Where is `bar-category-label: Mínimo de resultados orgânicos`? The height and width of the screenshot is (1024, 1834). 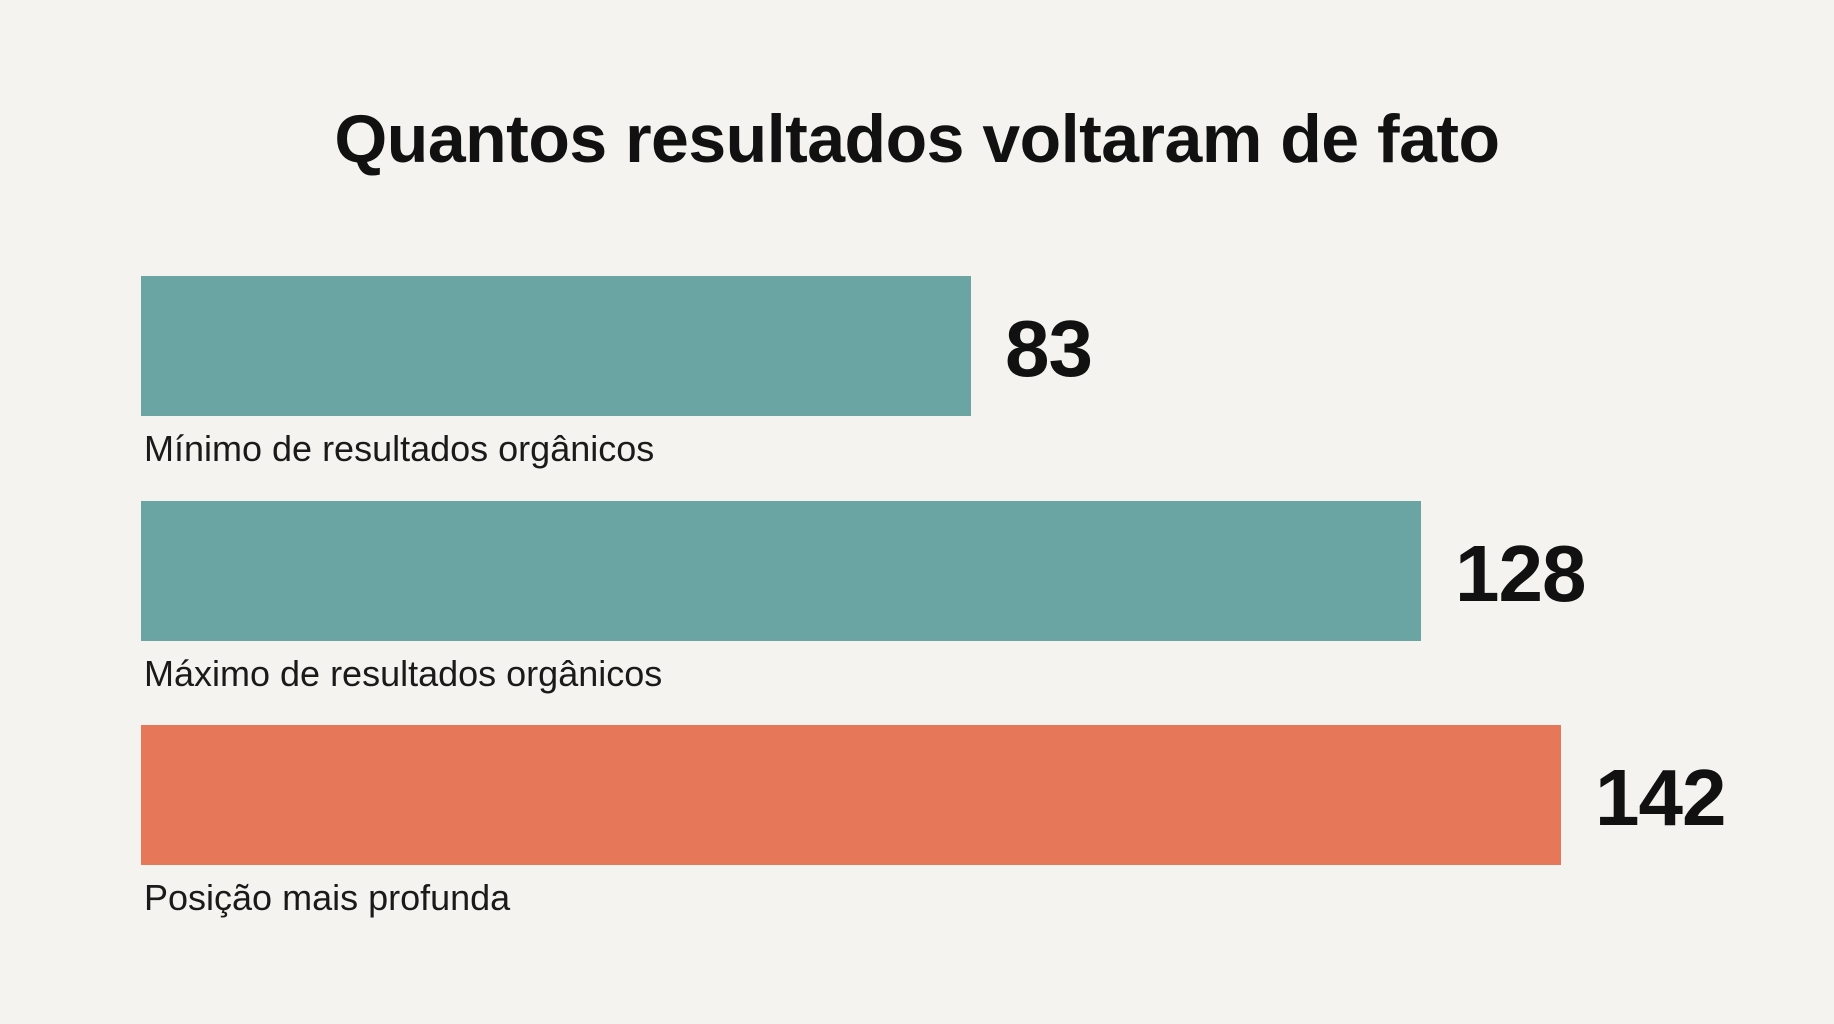 bar-category-label: Mínimo de resultados orgânicos is located at coordinates (399, 448).